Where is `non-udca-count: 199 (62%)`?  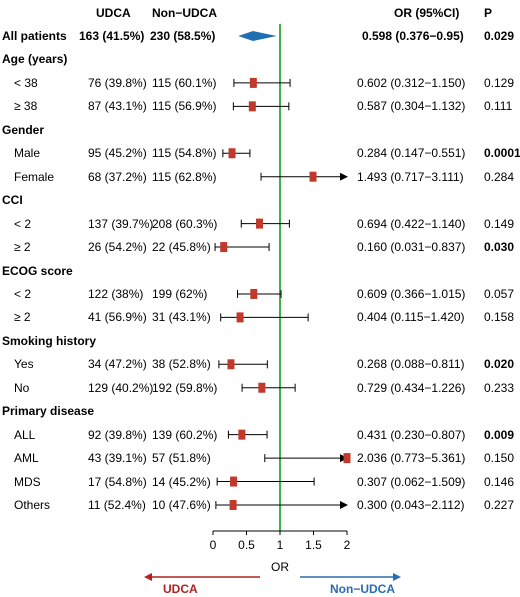 non-udca-count: 199 (62%) is located at coordinates (180, 293).